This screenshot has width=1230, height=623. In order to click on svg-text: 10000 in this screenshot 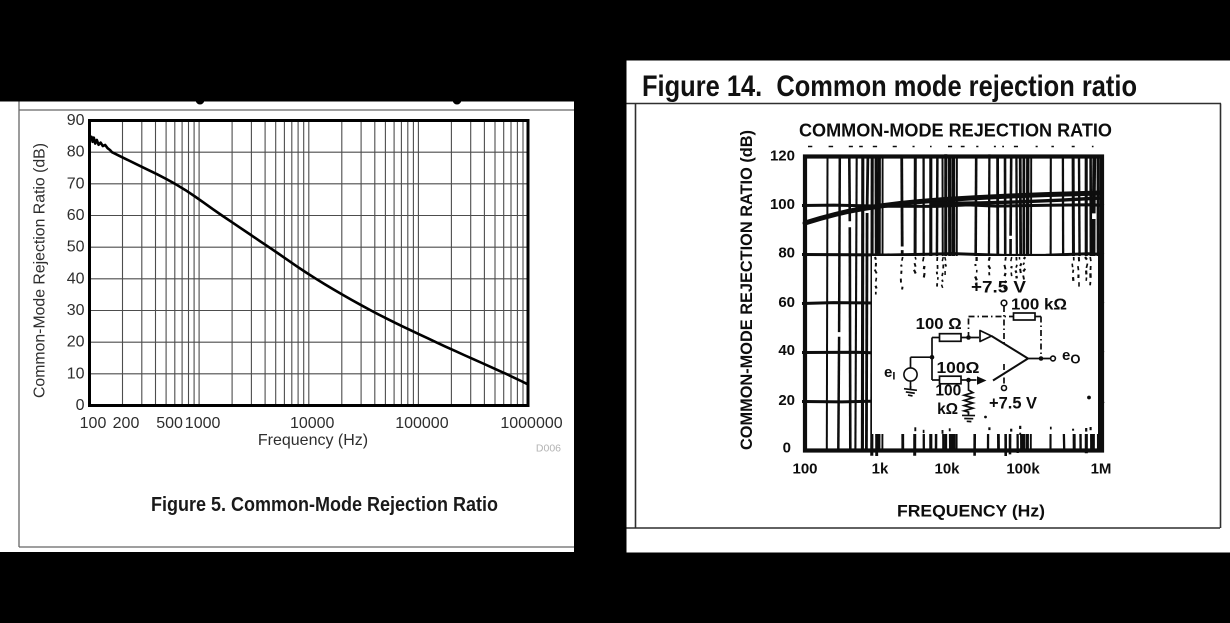, I will do `click(312, 423)`.